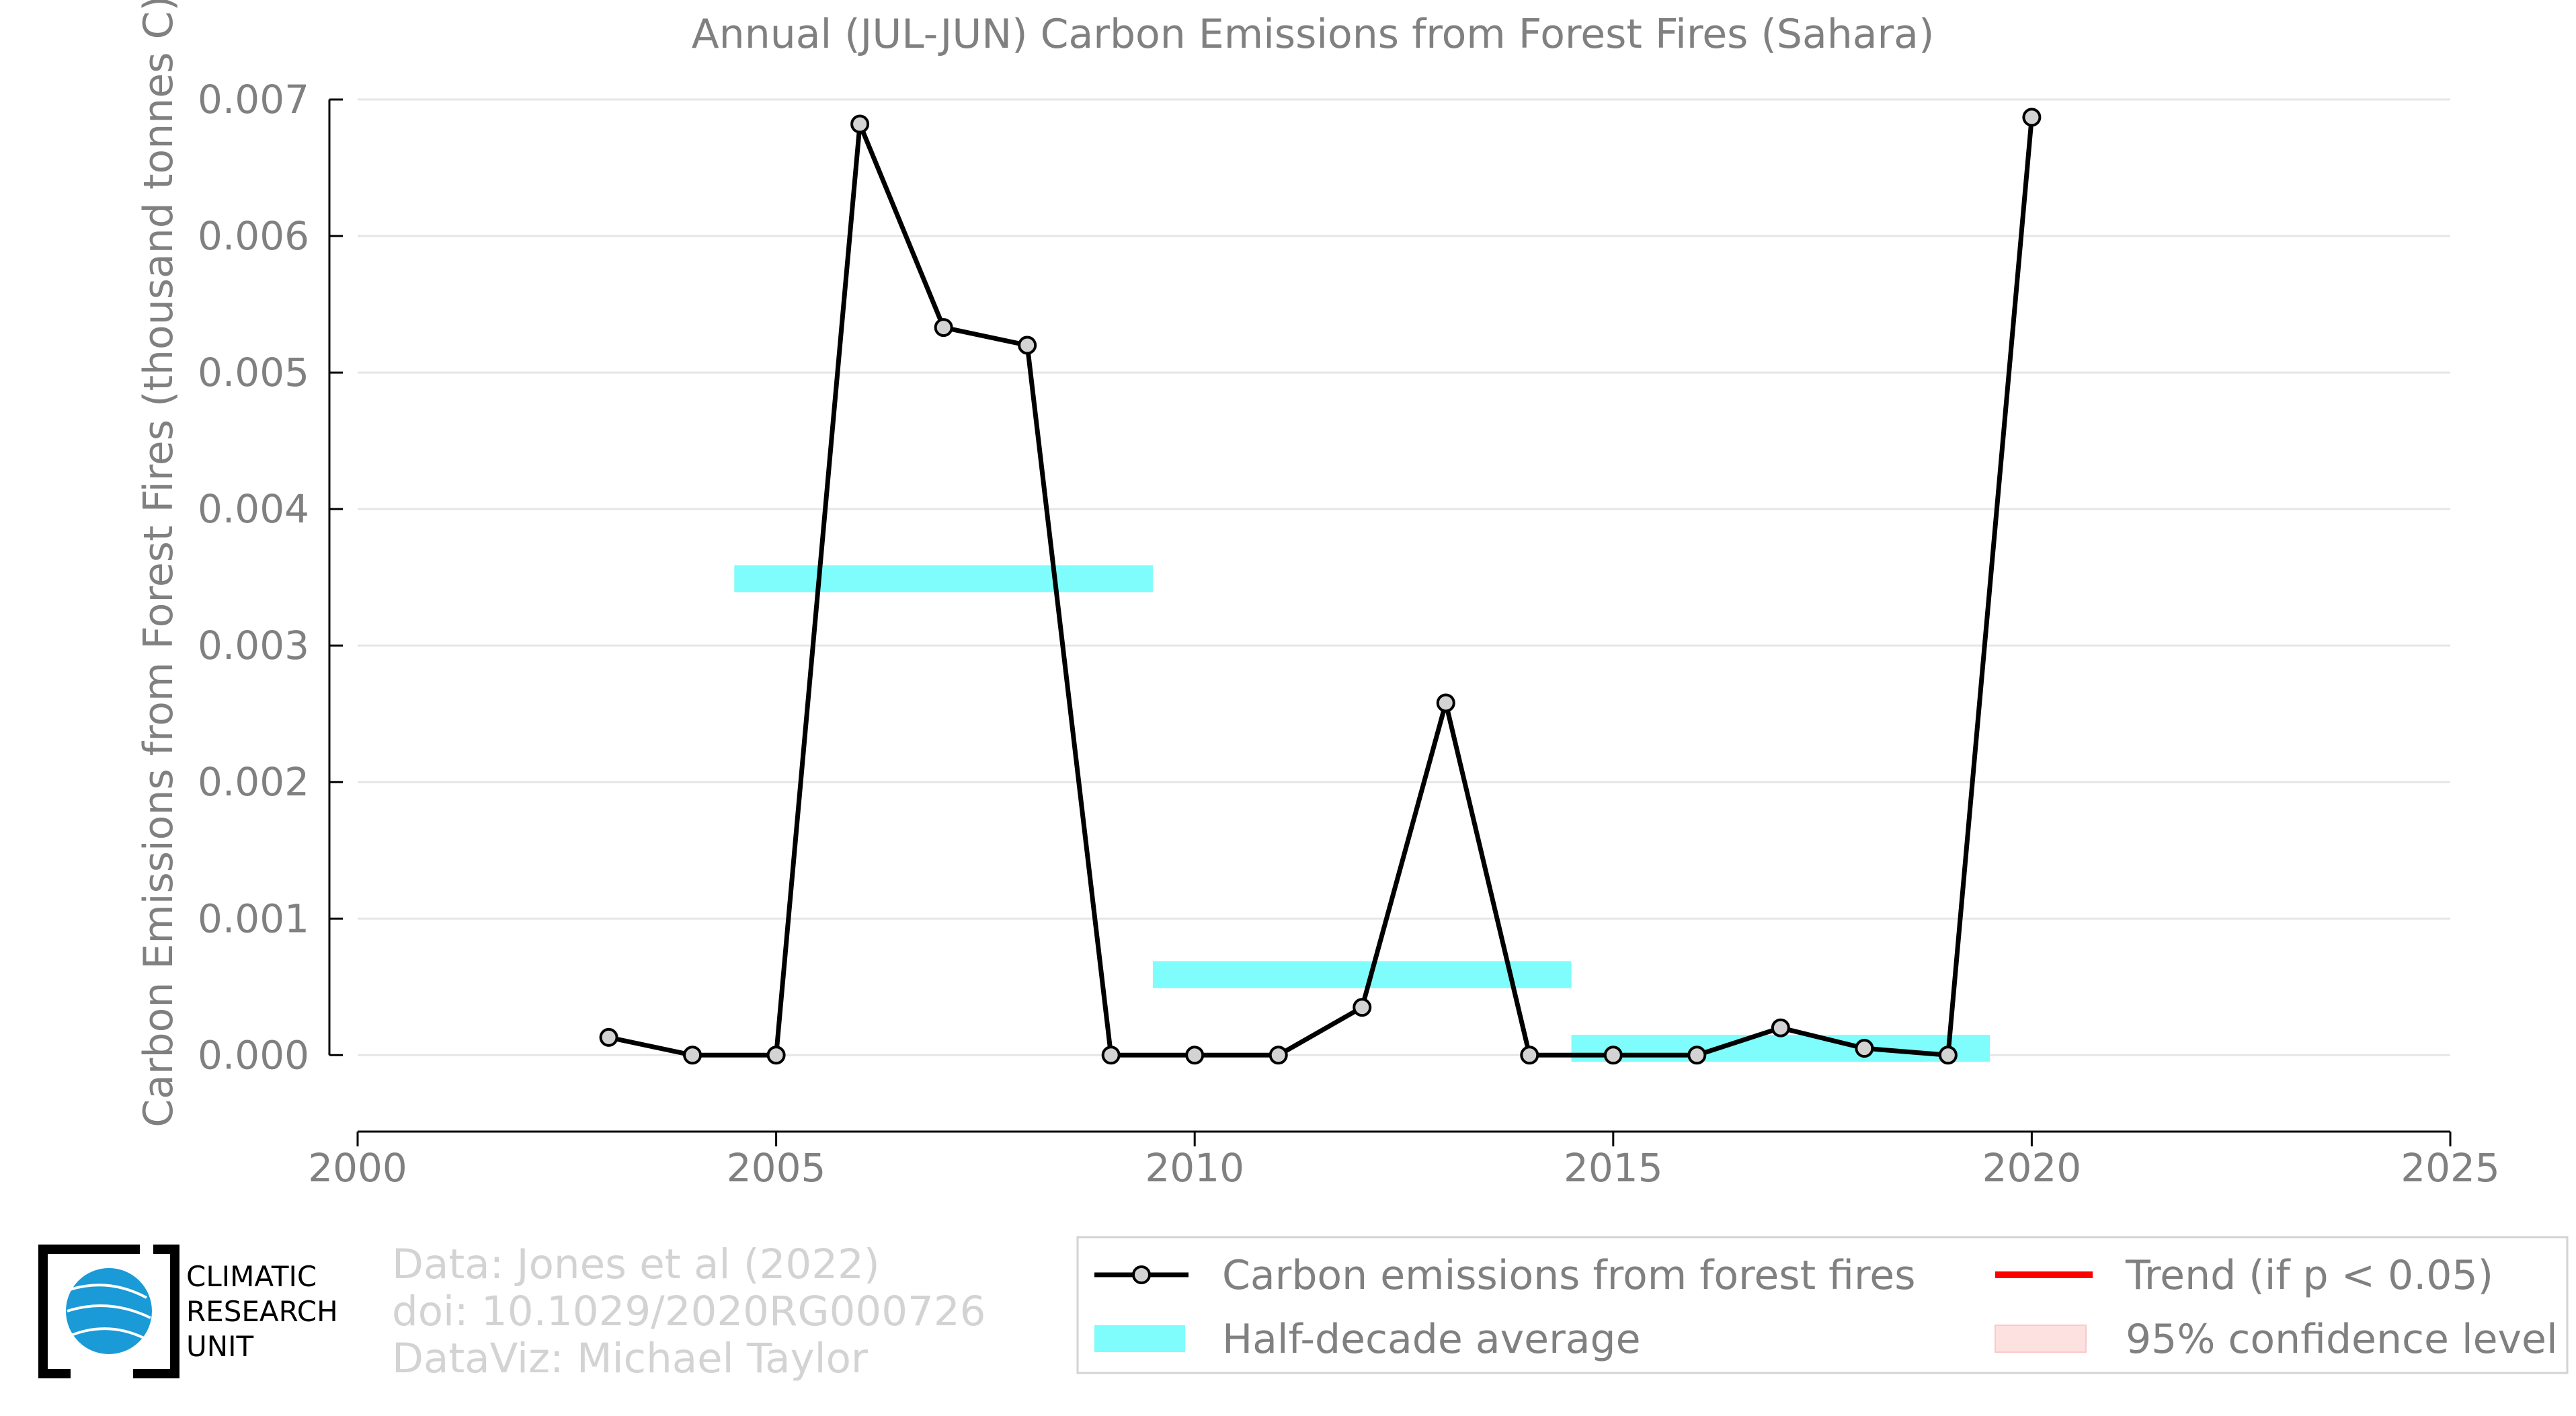 Image resolution: width=2576 pixels, height=1416 pixels. I want to click on logo-text: CLIMATIC RESEARCH UNIT, so click(262, 1311).